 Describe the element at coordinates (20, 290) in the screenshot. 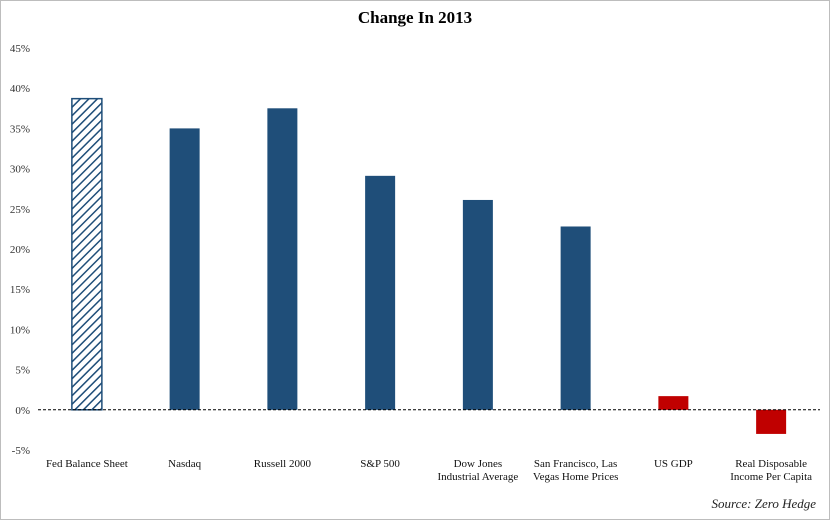

I see `y-tick-label: 15%` at that location.